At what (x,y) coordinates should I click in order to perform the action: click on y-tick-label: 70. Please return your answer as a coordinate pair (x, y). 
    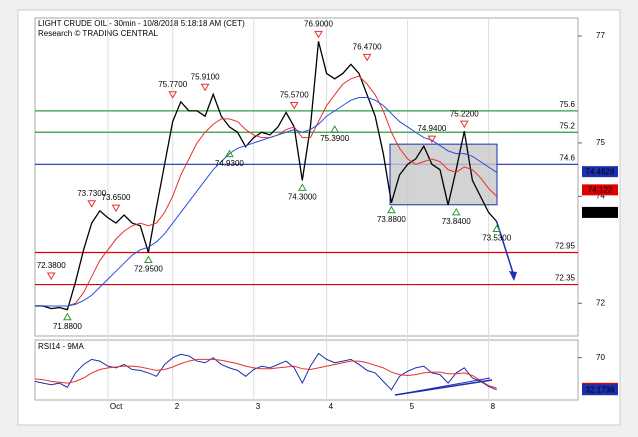
    Looking at the image, I should click on (600, 357).